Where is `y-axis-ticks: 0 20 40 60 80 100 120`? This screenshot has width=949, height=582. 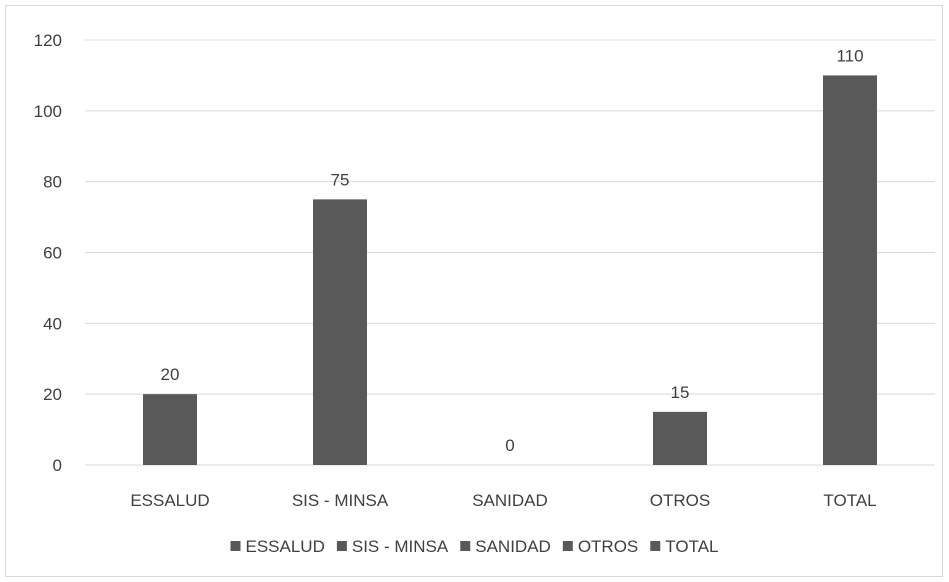
y-axis-ticks: 0 20 40 60 80 100 120 is located at coordinates (48, 253).